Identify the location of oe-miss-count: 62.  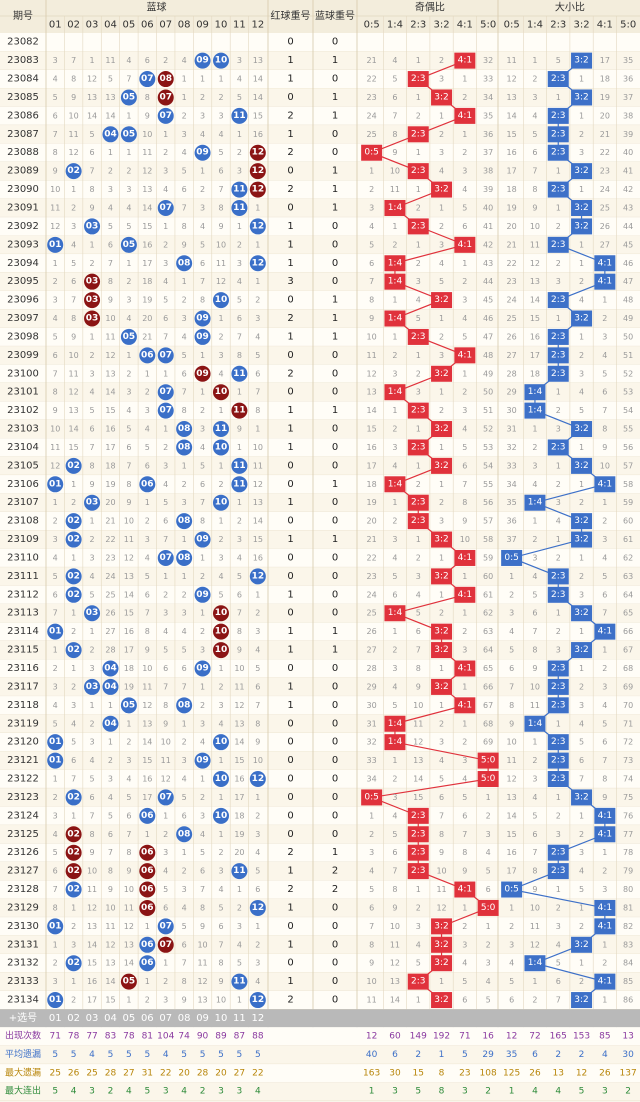
(488, 613).